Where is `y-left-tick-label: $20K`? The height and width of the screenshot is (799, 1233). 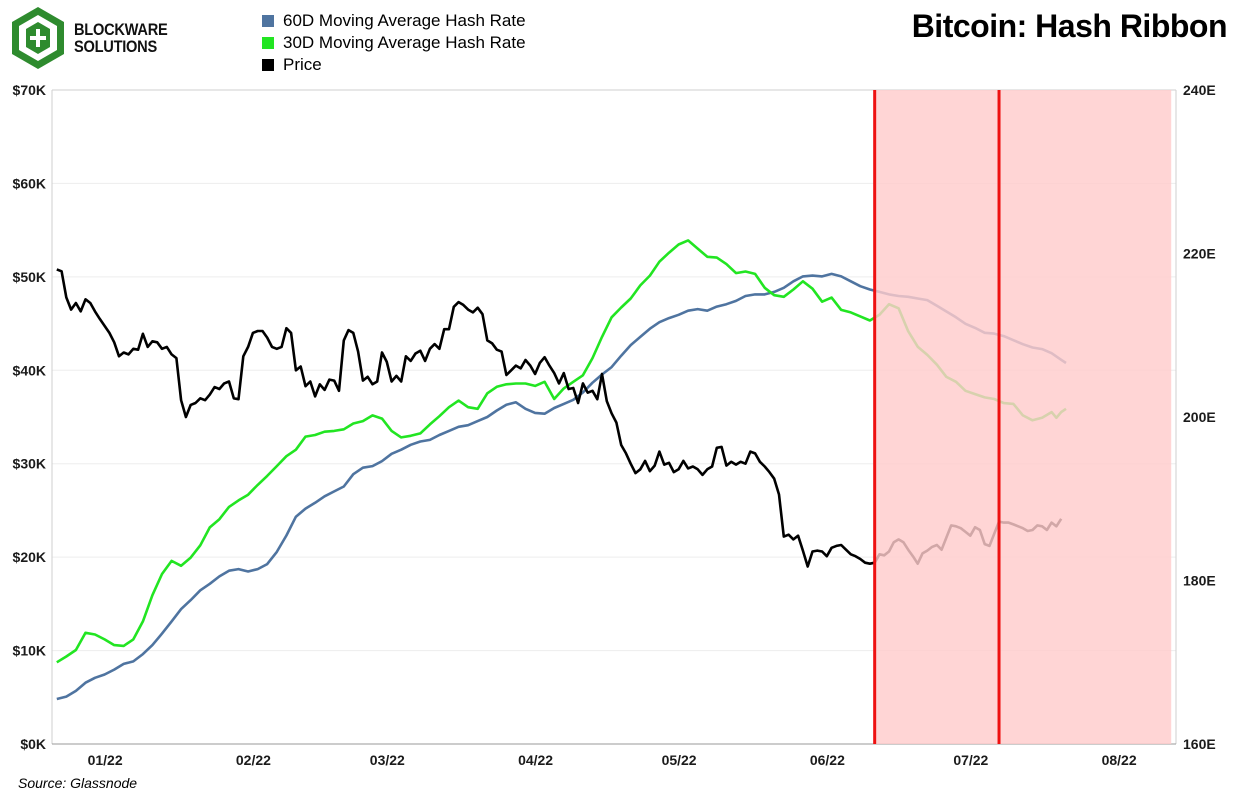 y-left-tick-label: $20K is located at coordinates (29, 557).